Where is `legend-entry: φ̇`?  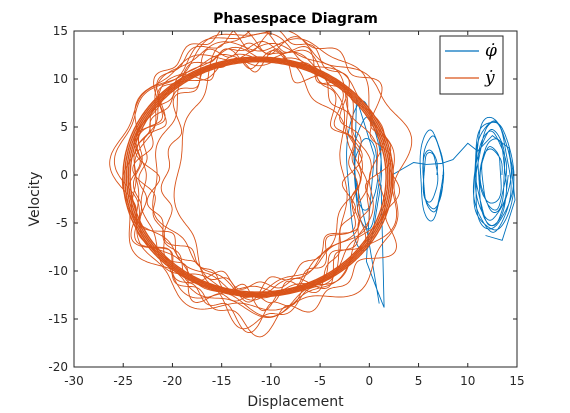
legend-entry: φ̇ is located at coordinates (491, 51).